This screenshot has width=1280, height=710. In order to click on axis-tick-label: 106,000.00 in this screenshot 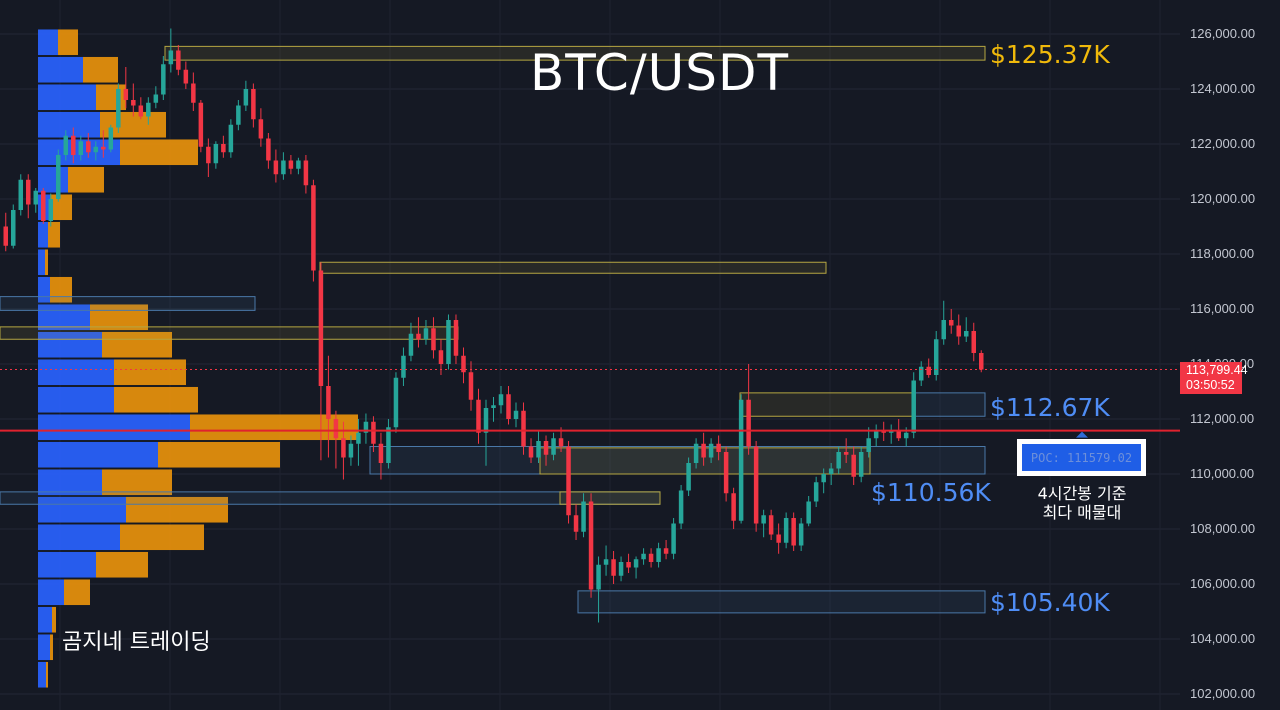, I will do `click(1222, 583)`.